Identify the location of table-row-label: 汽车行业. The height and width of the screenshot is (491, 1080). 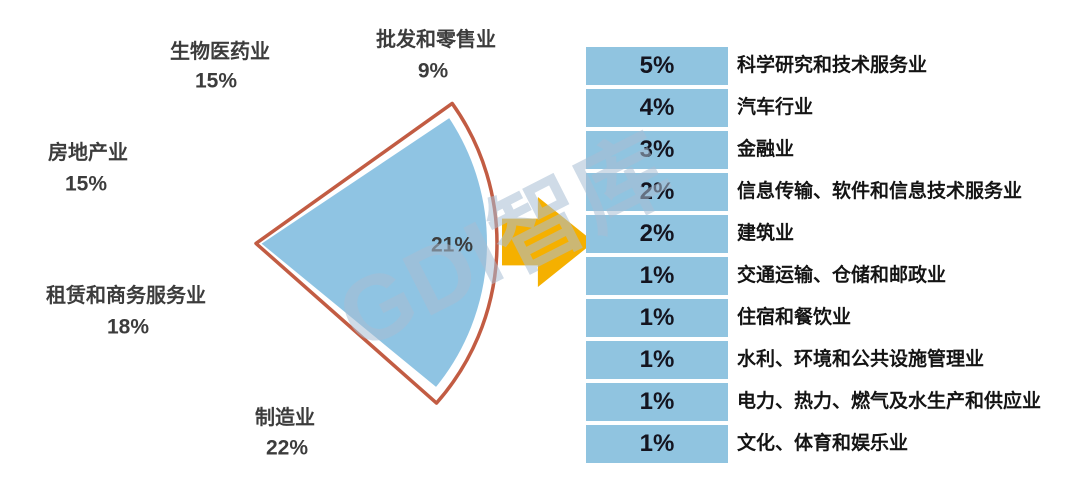
(775, 107).